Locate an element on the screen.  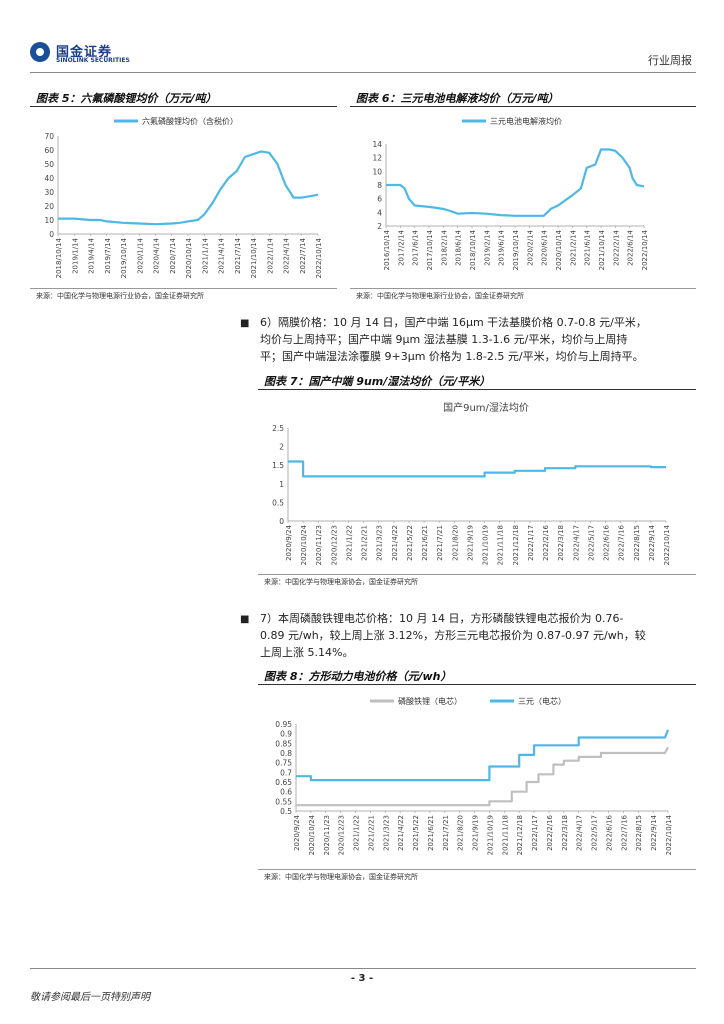
fig7-x-tick: 2021/9/19 is located at coordinates (470, 543).